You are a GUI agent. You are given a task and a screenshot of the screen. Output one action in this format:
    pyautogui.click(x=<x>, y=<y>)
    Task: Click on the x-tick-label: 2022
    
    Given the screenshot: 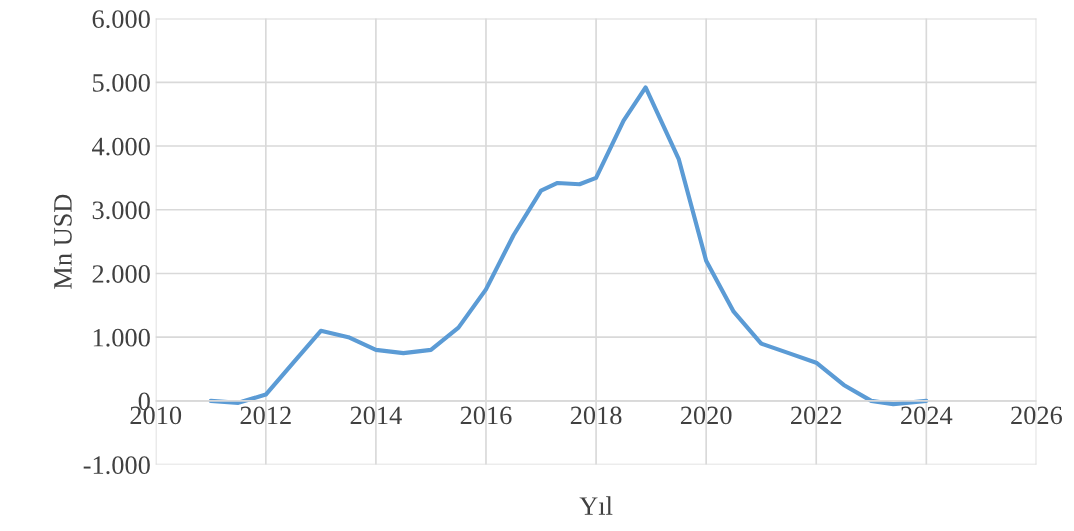 What is the action you would take?
    pyautogui.click(x=816, y=415)
    